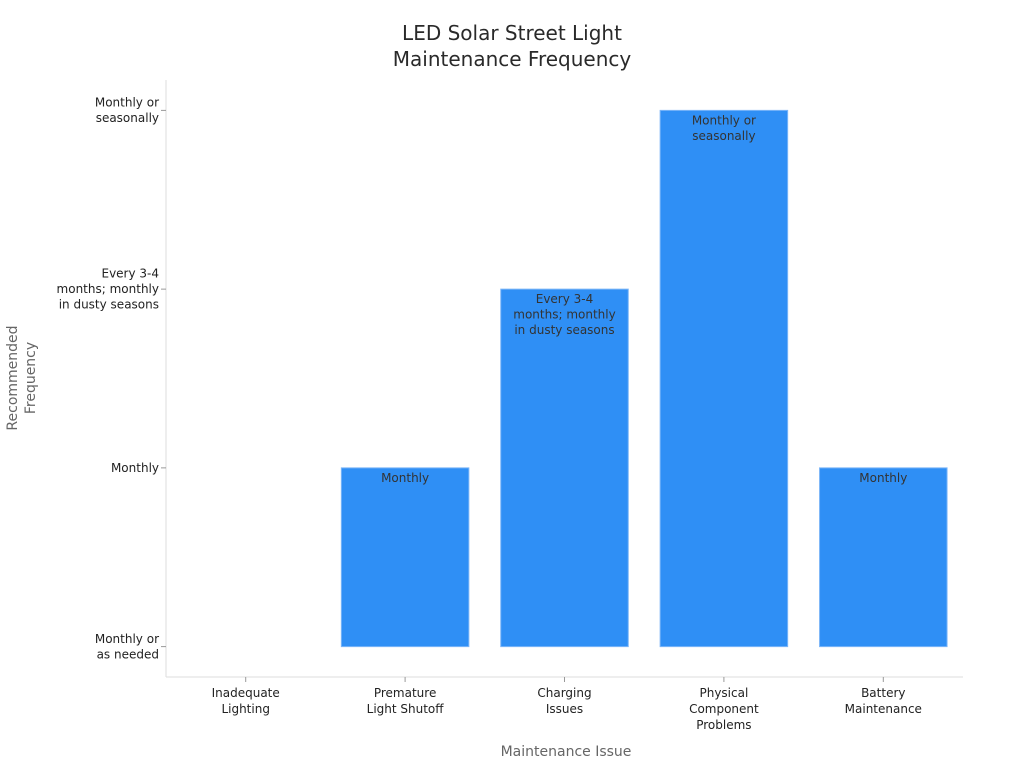  Describe the element at coordinates (724, 120) in the screenshot. I see `data-label-line: Monthly or` at that location.